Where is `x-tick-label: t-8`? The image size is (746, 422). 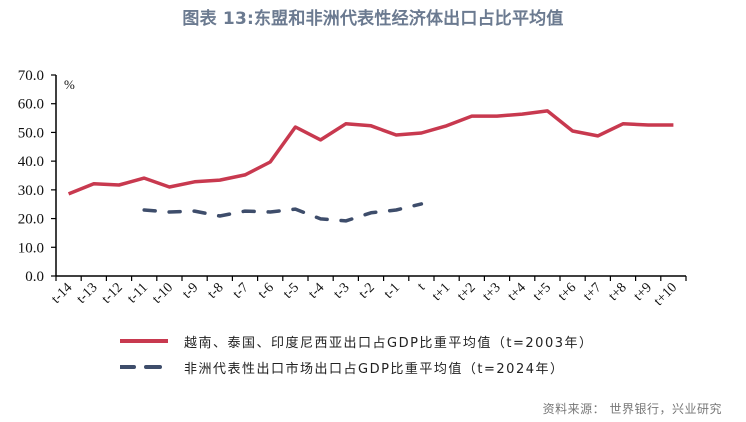
x-tick-label: t-8 is located at coordinates (216, 291).